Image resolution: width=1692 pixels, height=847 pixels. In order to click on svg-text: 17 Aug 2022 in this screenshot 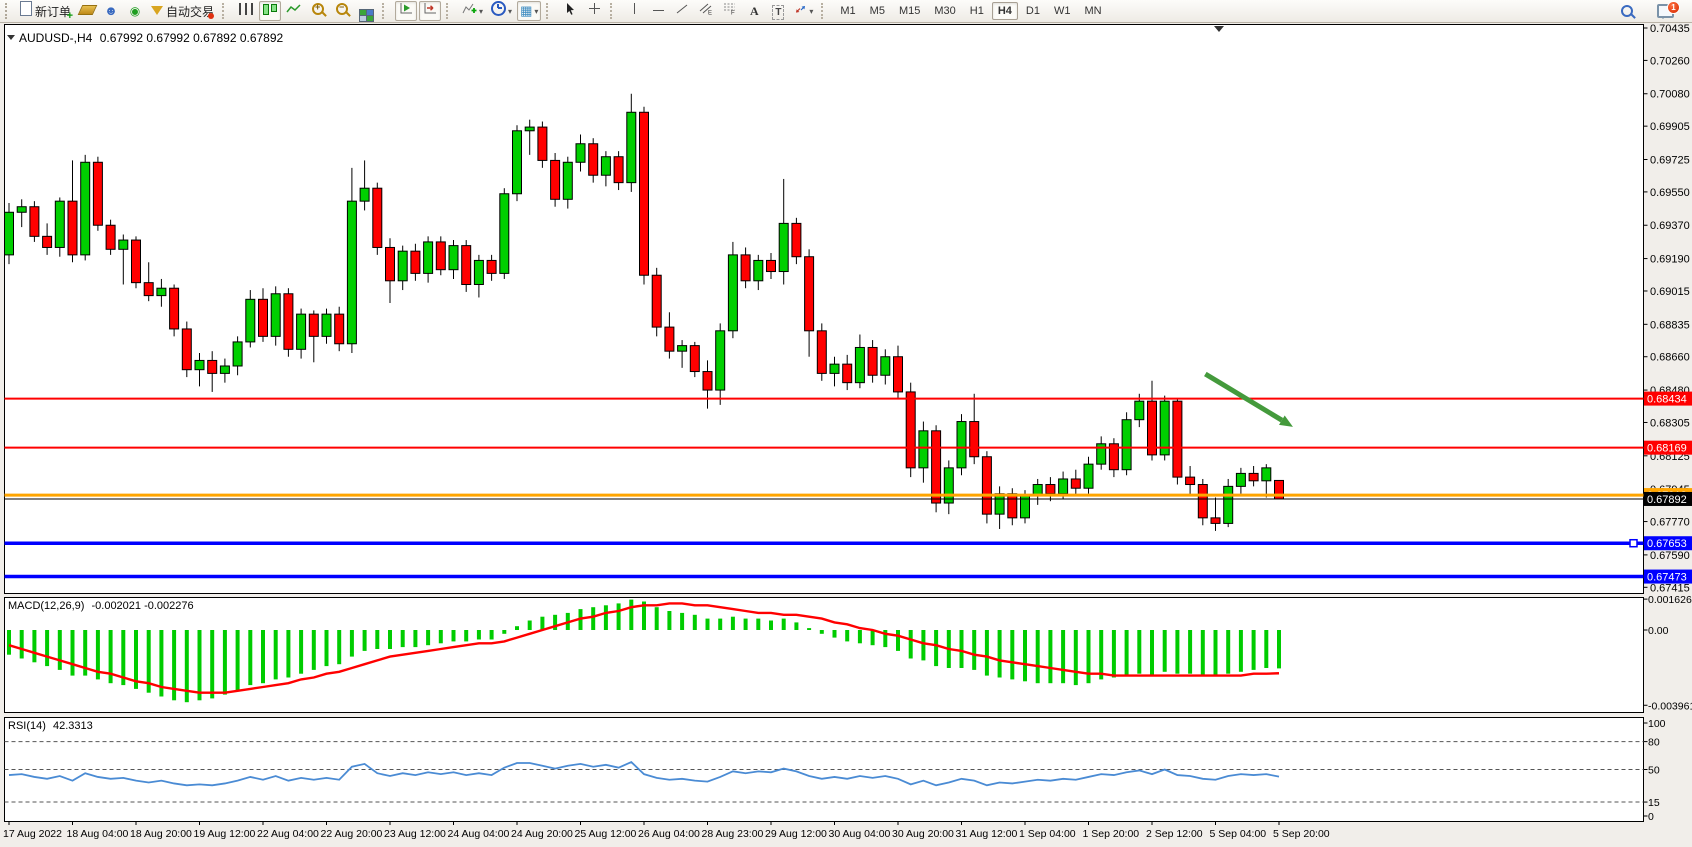, I will do `click(32, 834)`.